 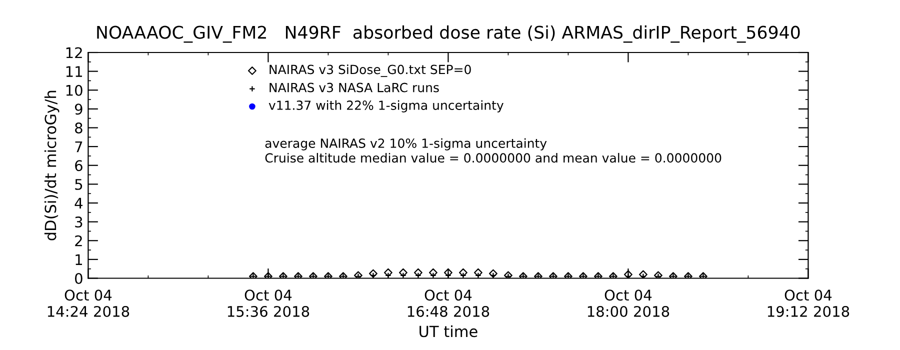 What do you see at coordinates (493, 157) in the screenshot?
I see `annotation: Cruise altitude median value = 0.0000000 and mean value = 0.0000000` at bounding box center [493, 157].